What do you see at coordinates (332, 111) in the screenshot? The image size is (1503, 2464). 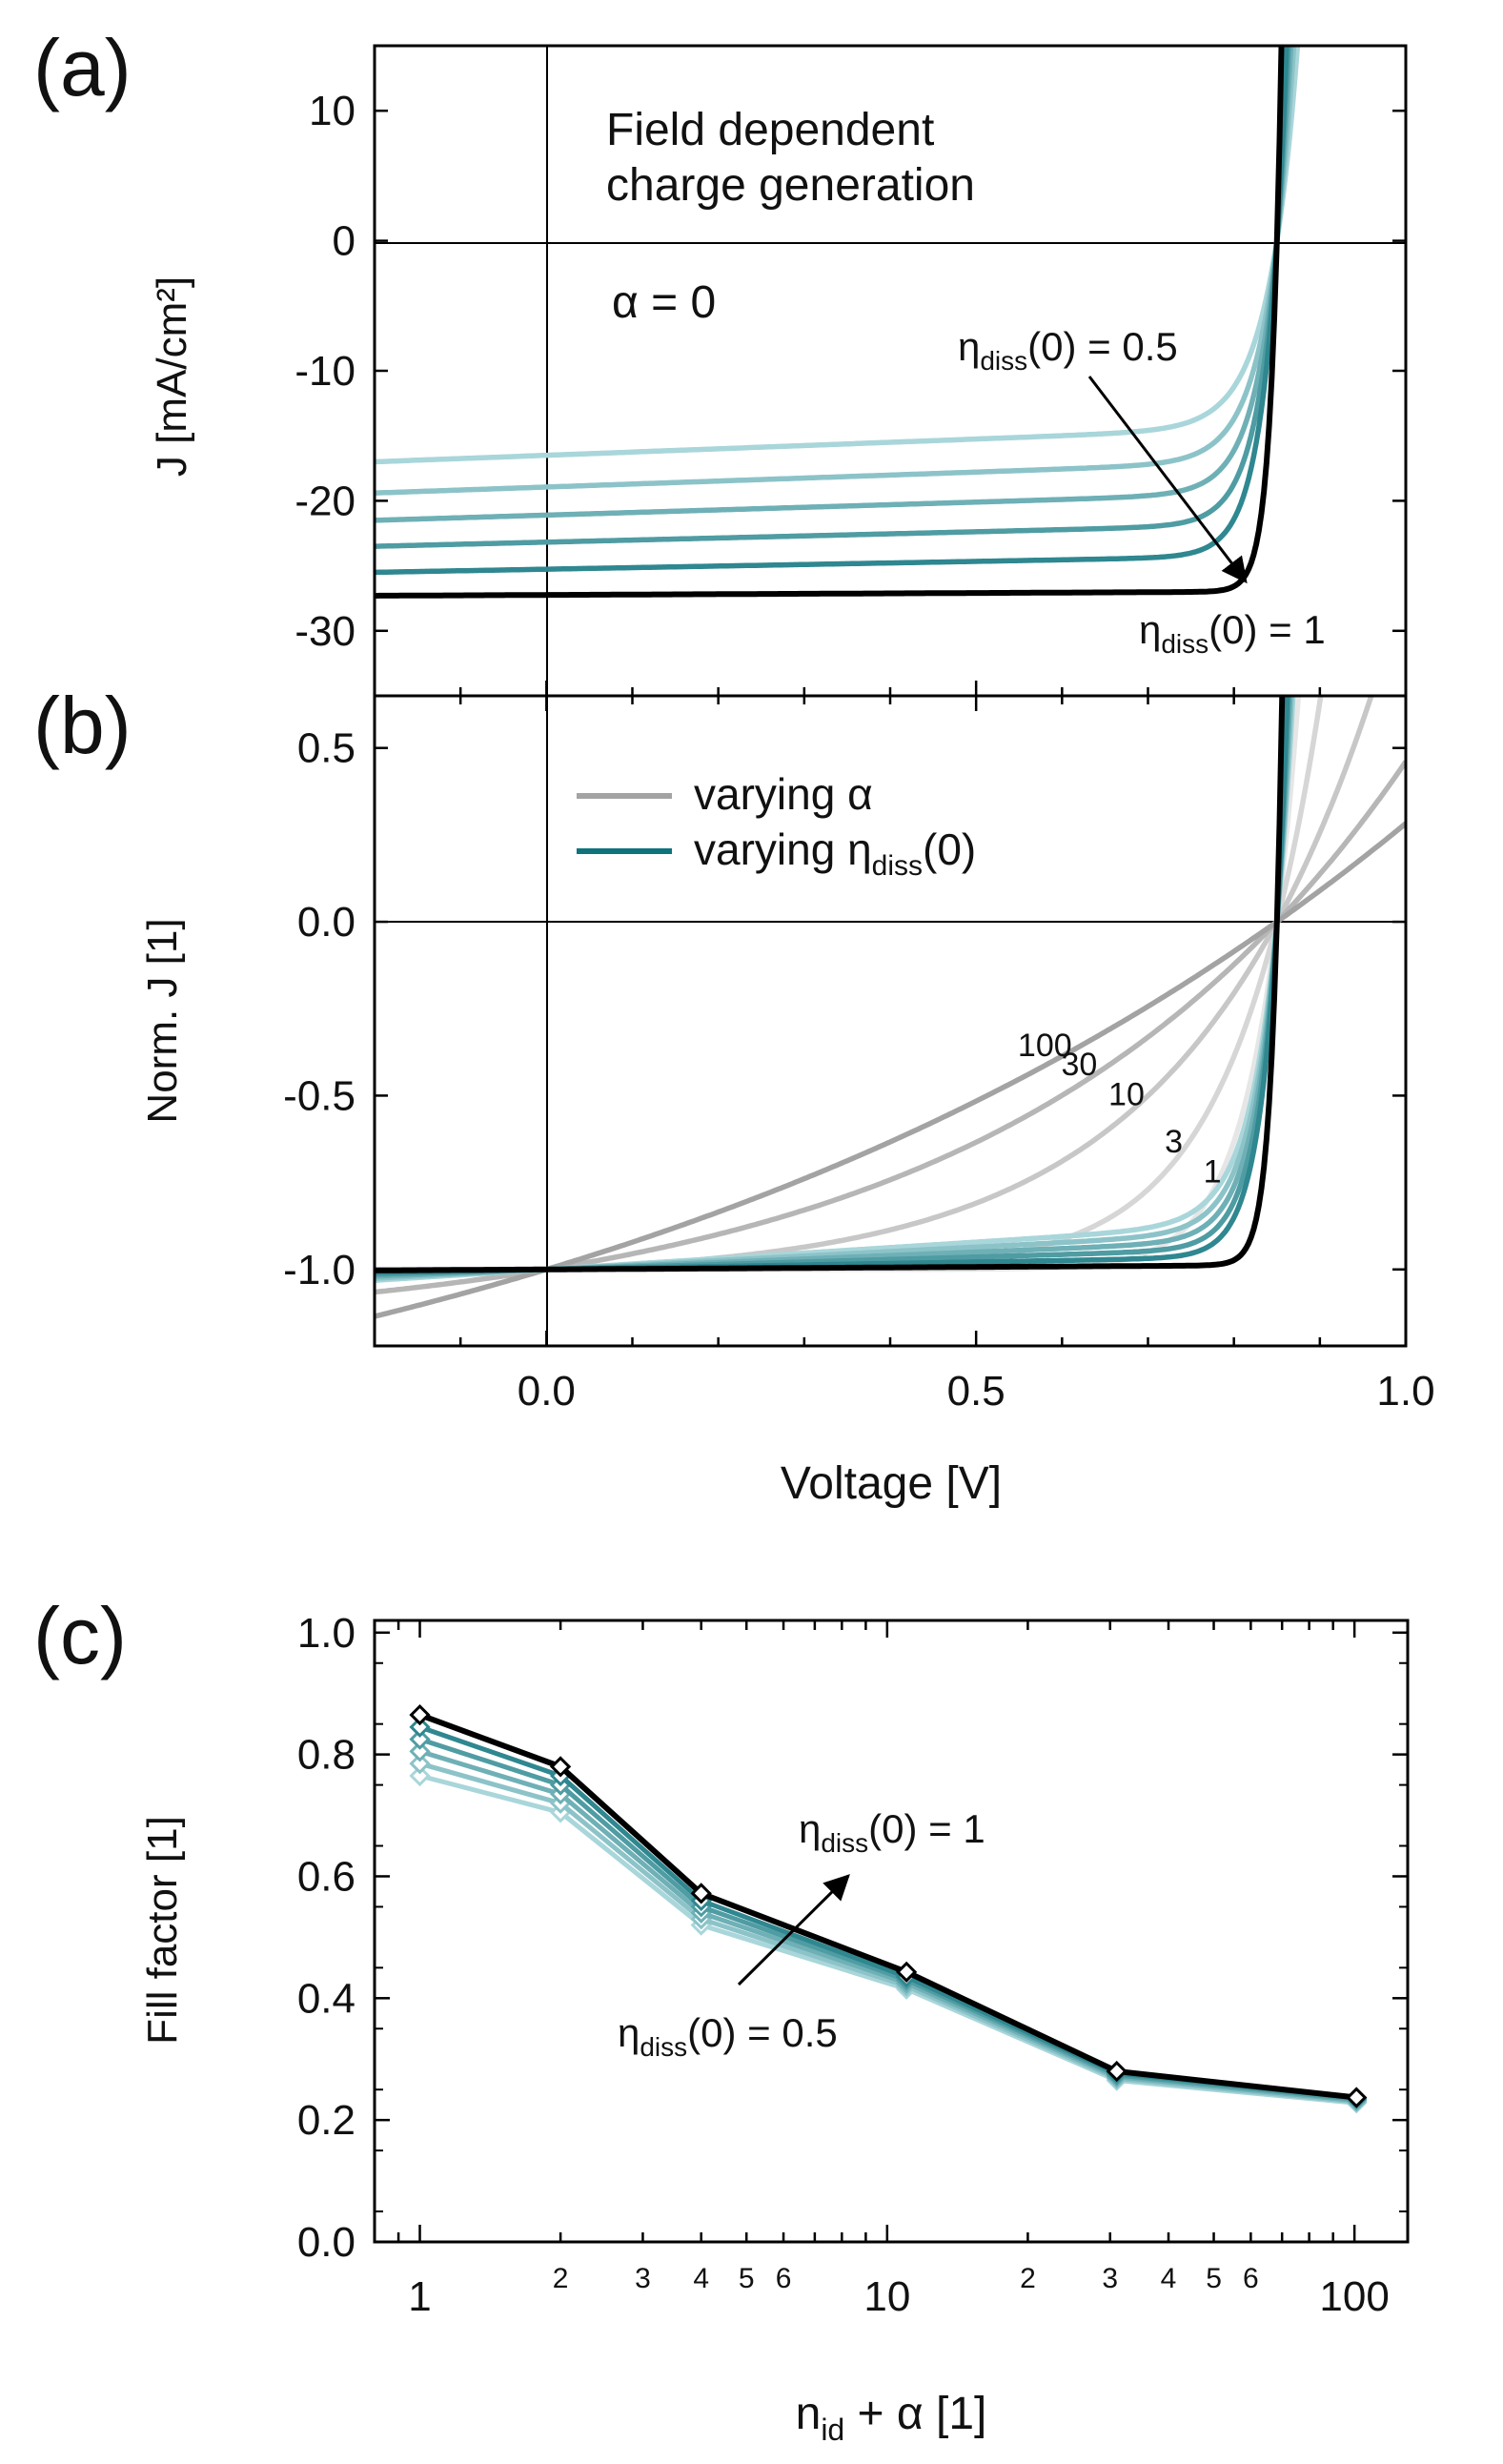 I see `a-ytick-label: 10` at bounding box center [332, 111].